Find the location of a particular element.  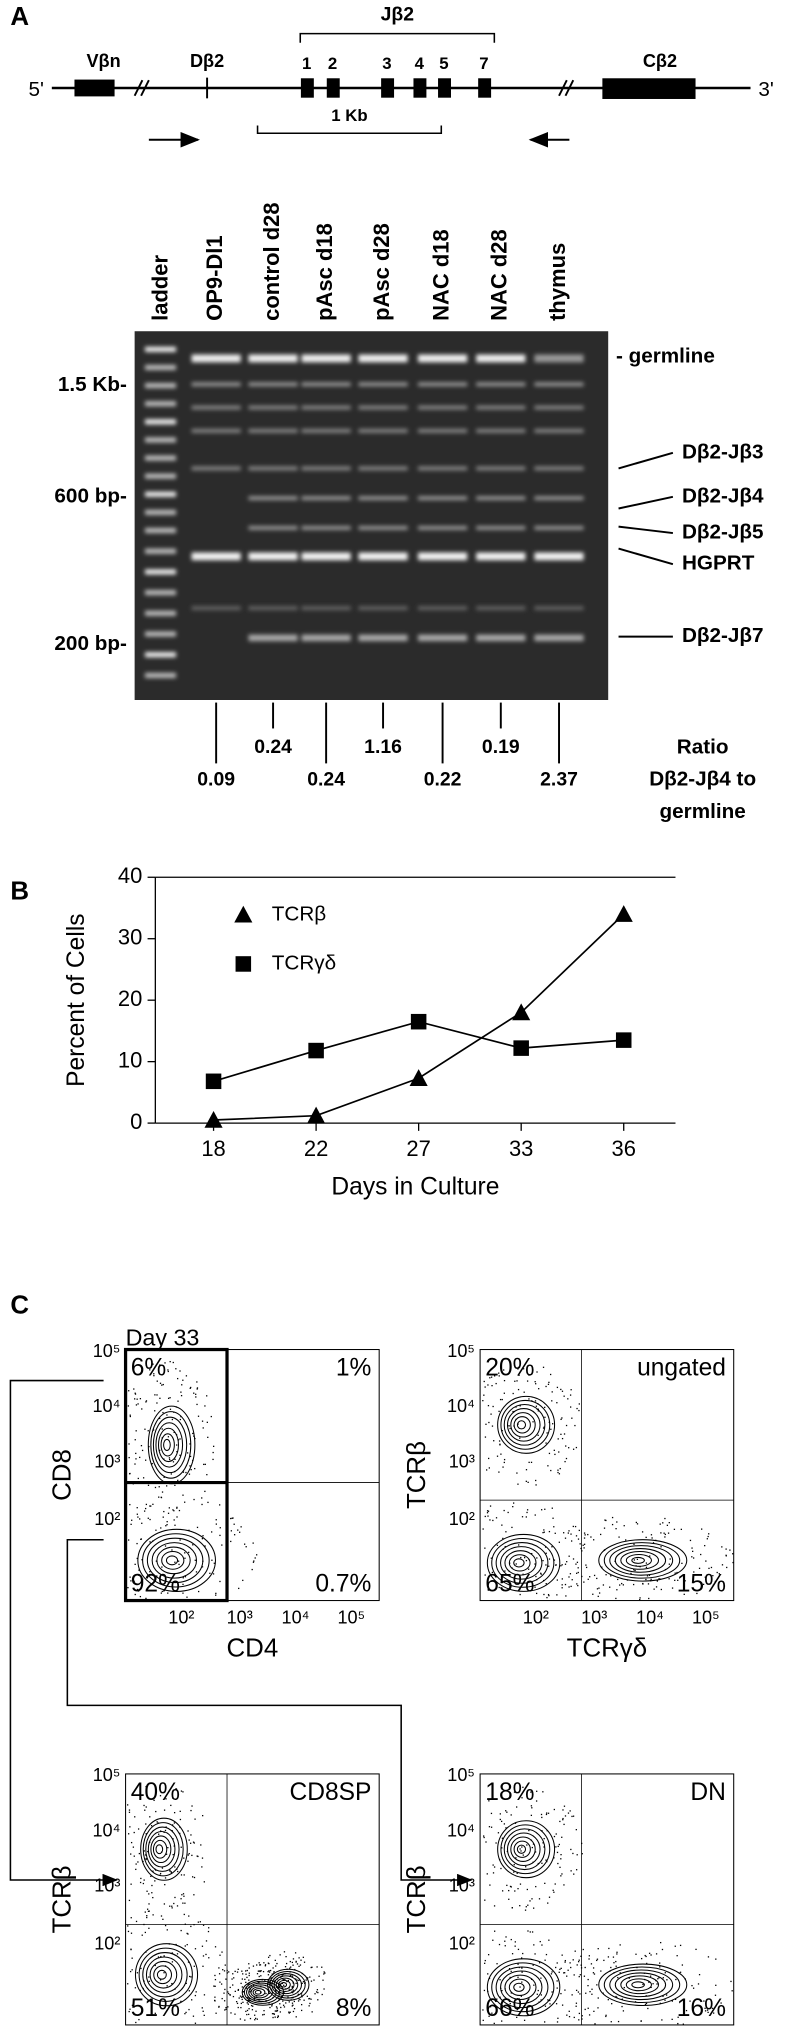

size-marker: 200 bp- is located at coordinates (90, 643).